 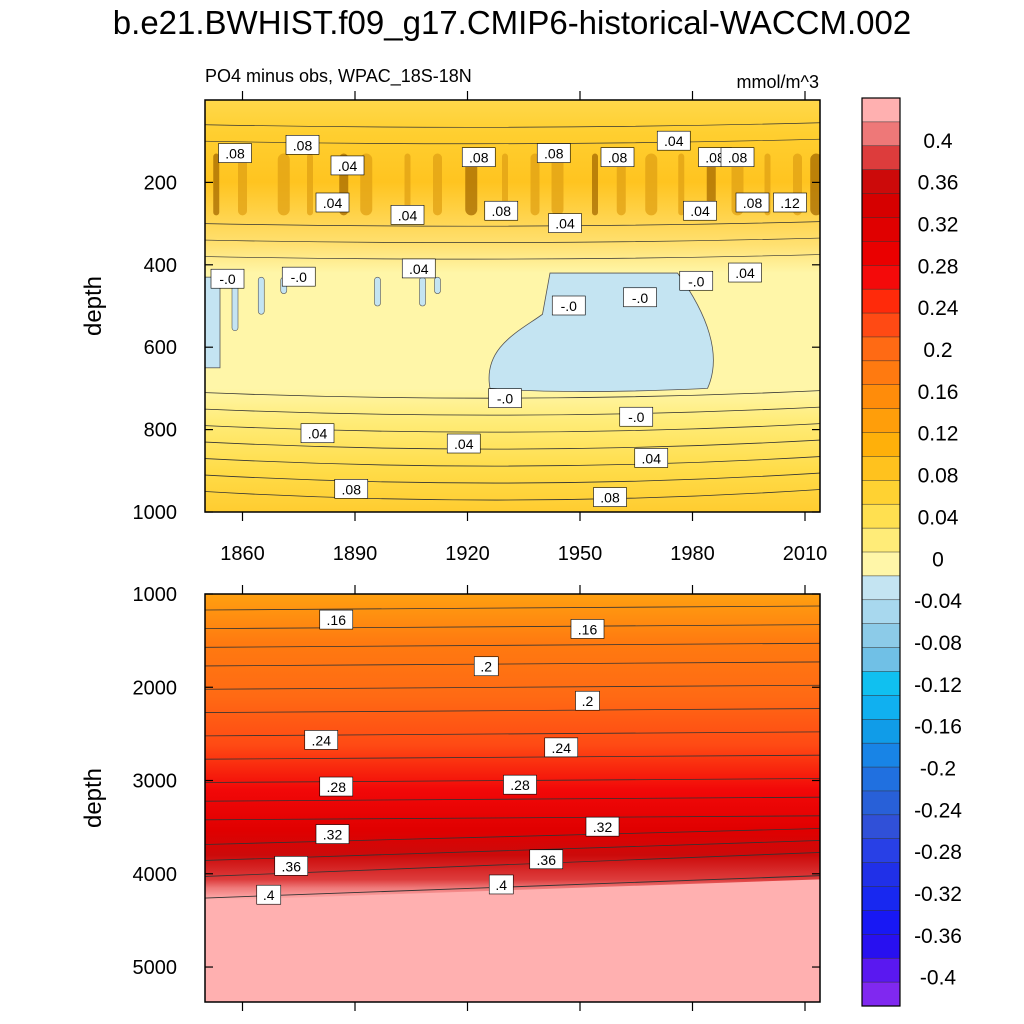 I want to click on colorbar-label: 0.2, so click(x=937, y=350).